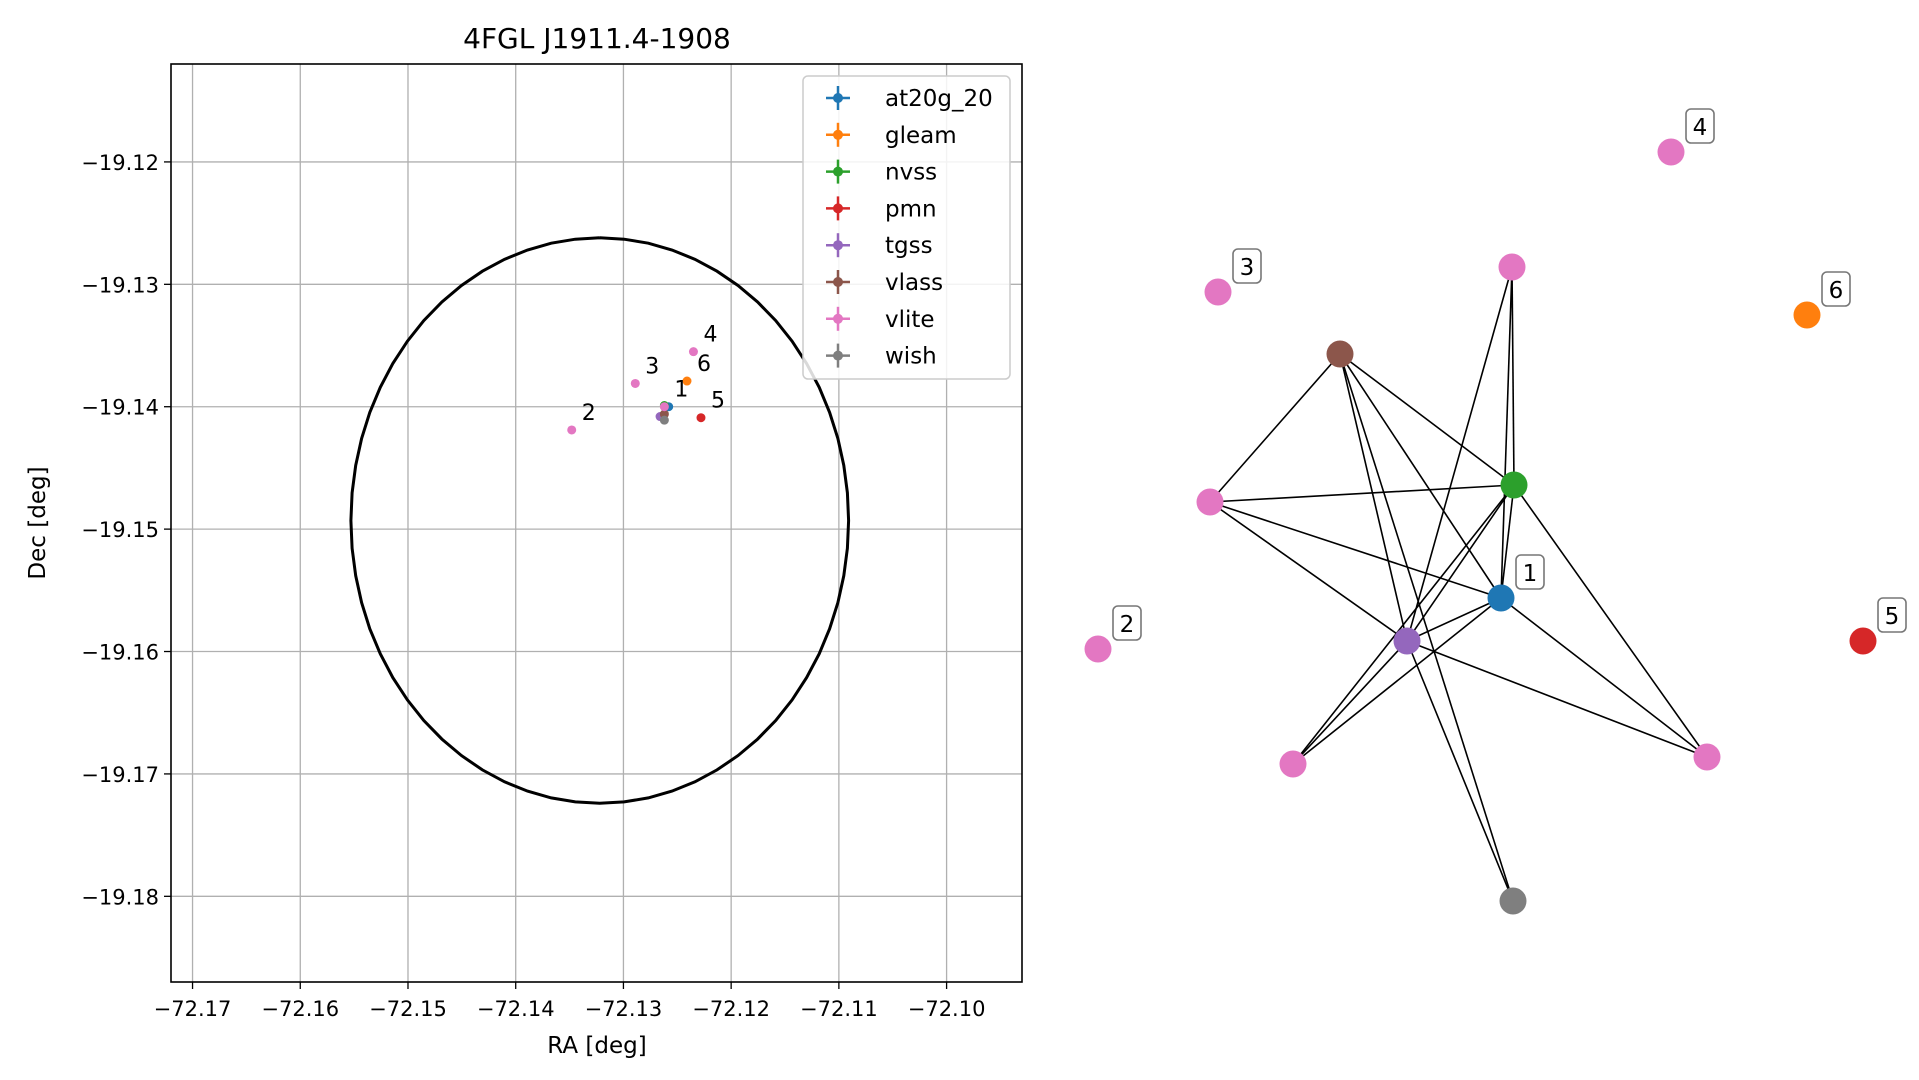  Describe the element at coordinates (838, 245) in the screenshot. I see `legend-marker-tgss` at that location.